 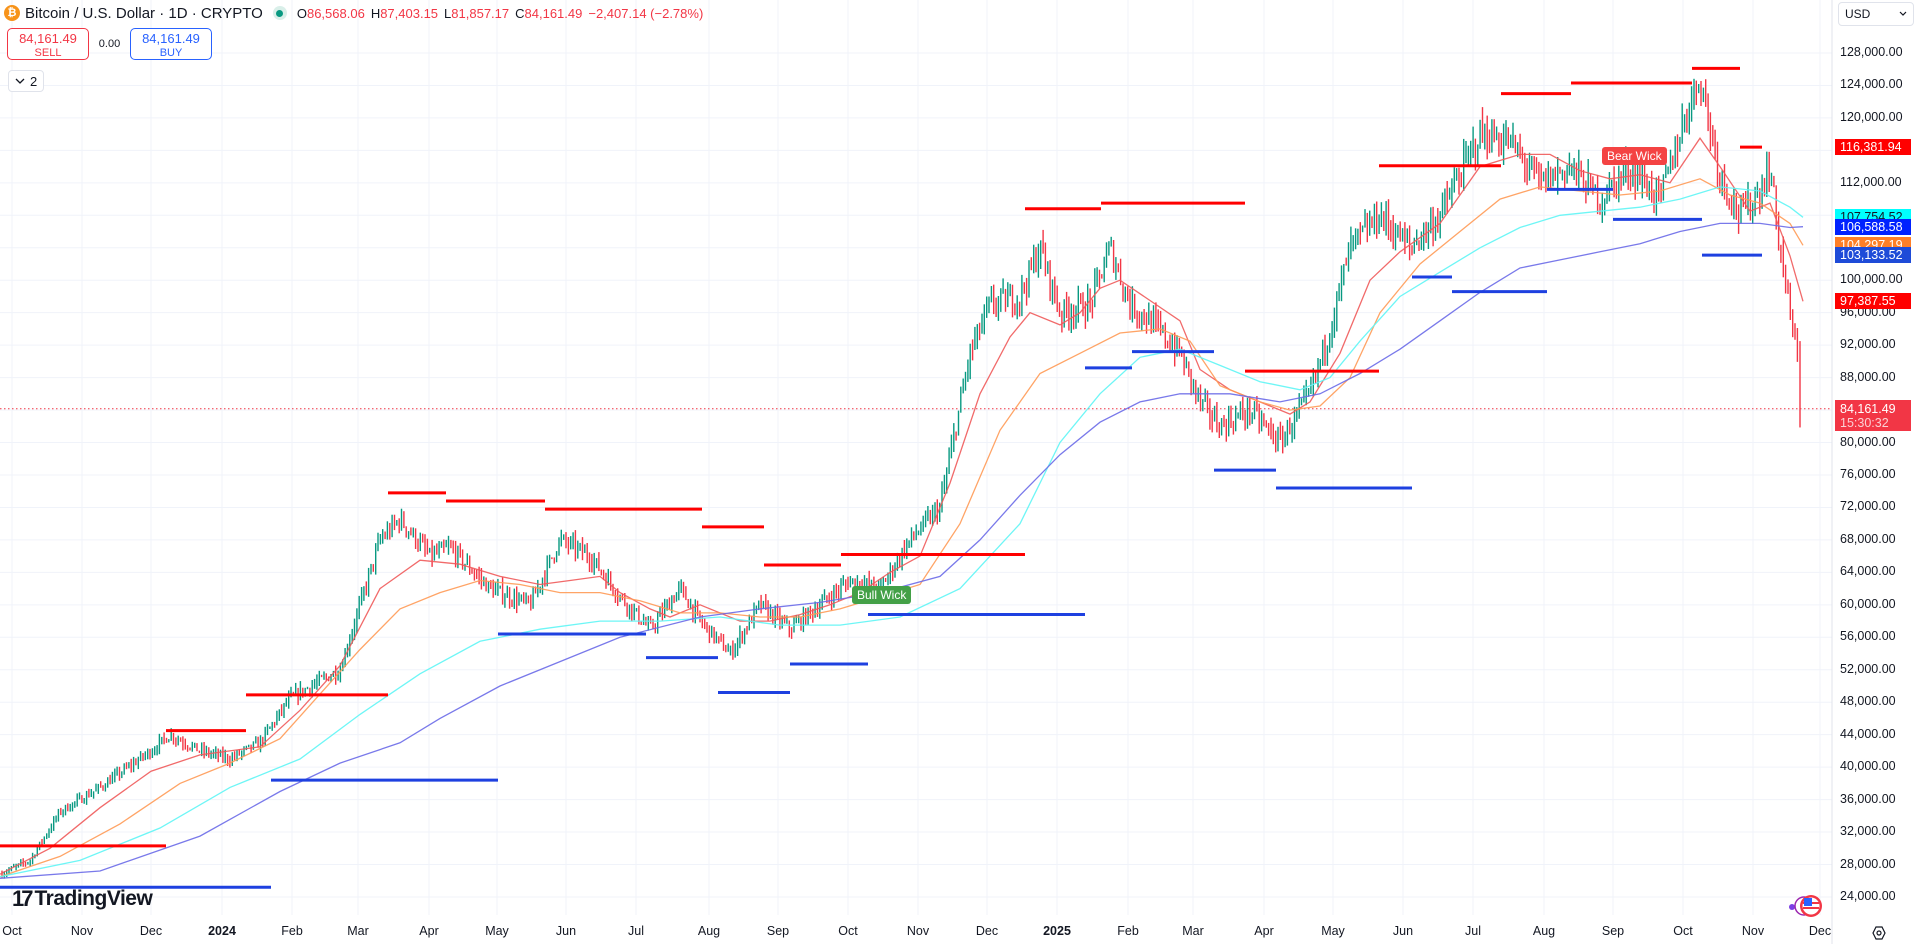 What do you see at coordinates (1871, 181) in the screenshot?
I see `price-tick: 112,000.00` at bounding box center [1871, 181].